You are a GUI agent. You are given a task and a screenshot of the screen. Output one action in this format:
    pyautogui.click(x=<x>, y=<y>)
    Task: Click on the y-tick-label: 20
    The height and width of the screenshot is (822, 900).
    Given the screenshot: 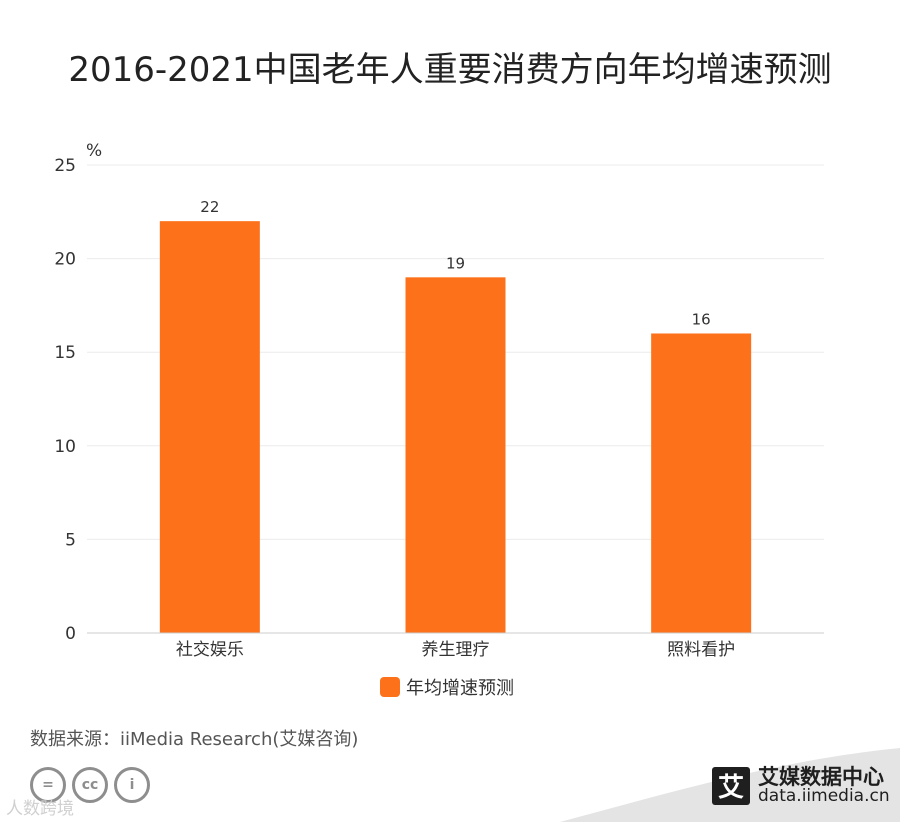 What is the action you would take?
    pyautogui.click(x=65, y=260)
    